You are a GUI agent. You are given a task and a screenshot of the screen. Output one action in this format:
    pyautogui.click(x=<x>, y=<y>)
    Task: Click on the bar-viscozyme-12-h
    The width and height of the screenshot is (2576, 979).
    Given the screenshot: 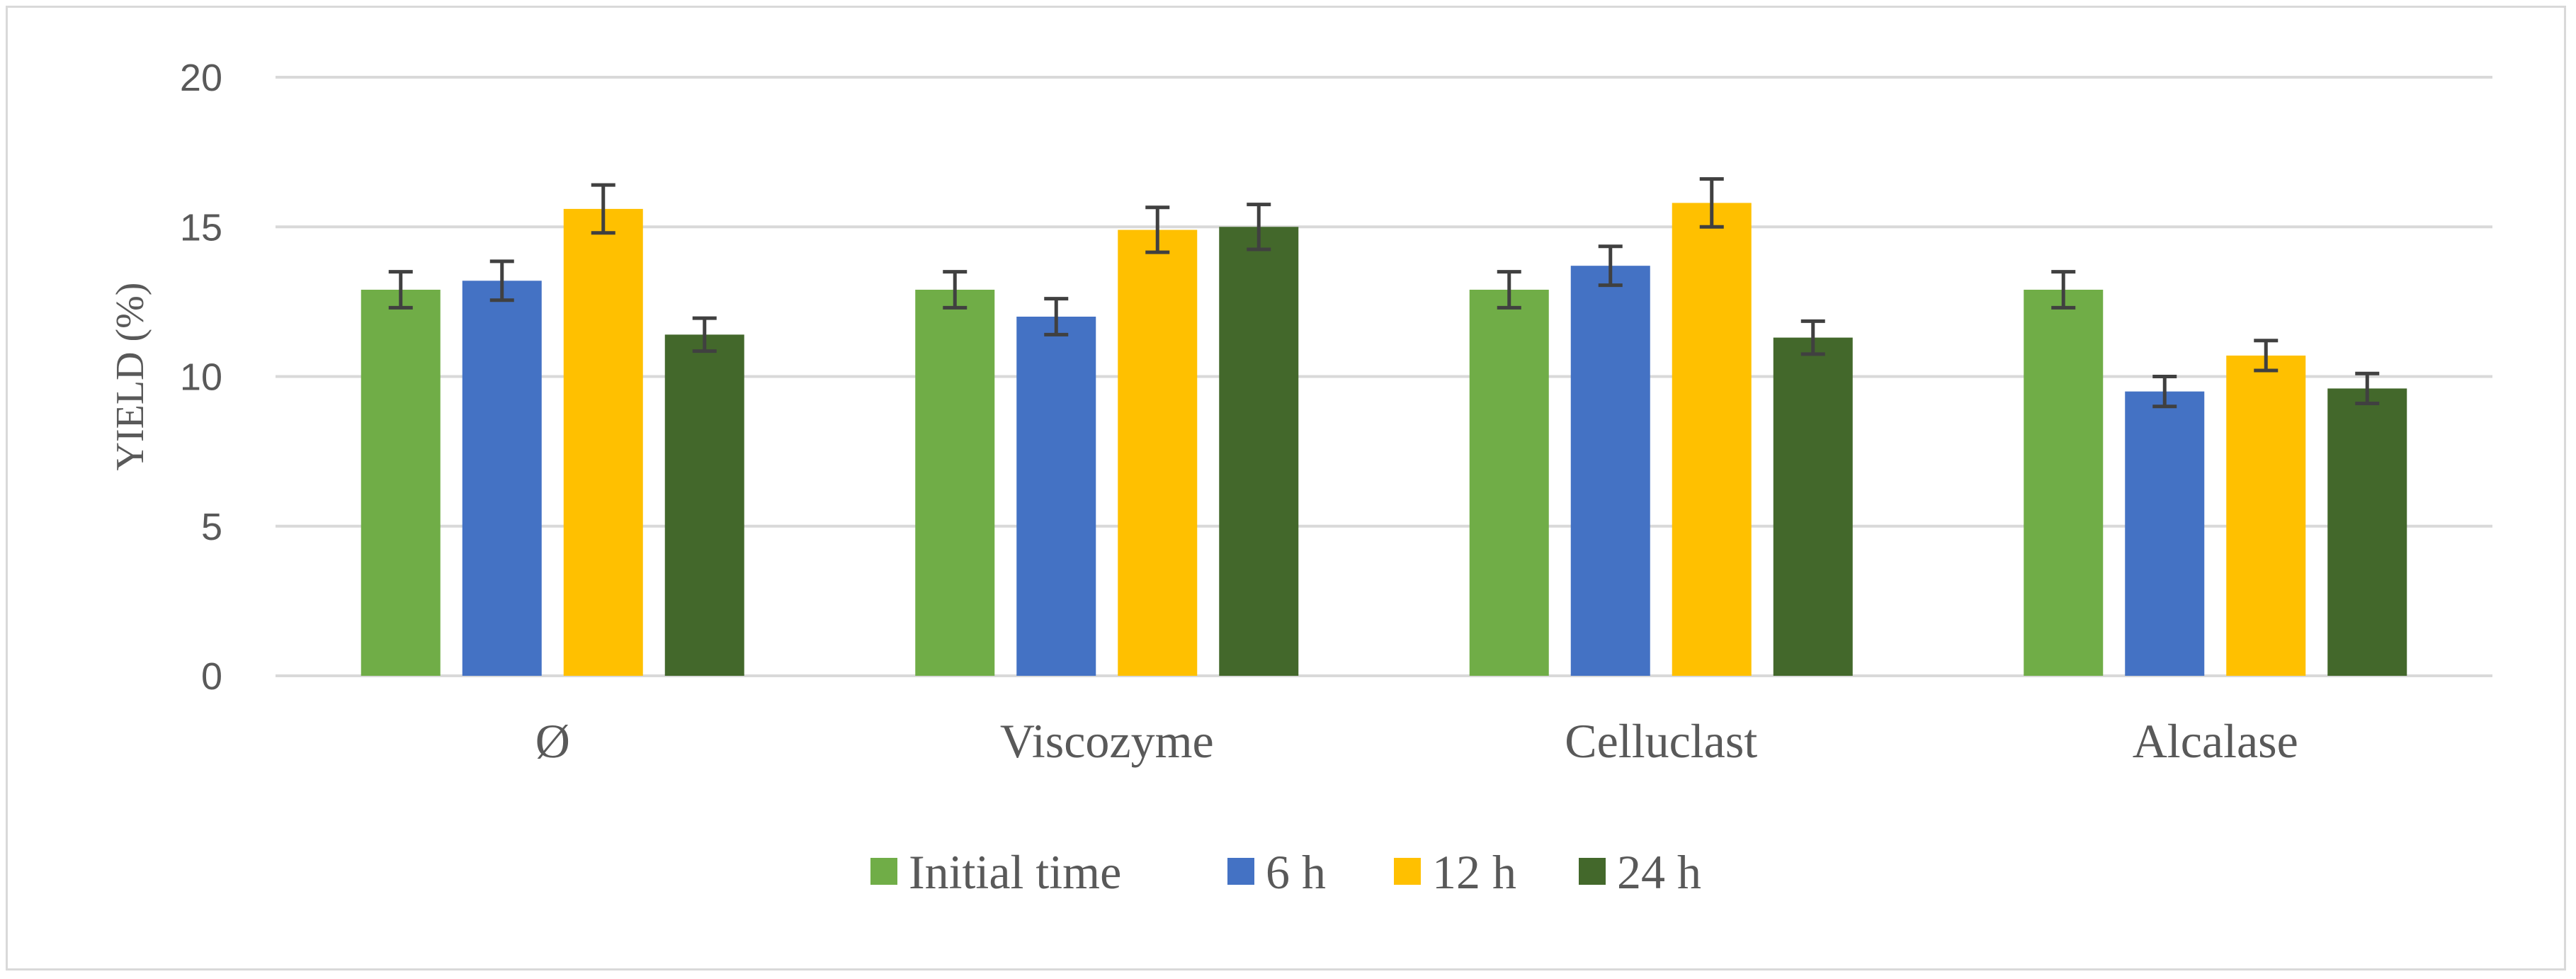 What is the action you would take?
    pyautogui.click(x=1158, y=453)
    